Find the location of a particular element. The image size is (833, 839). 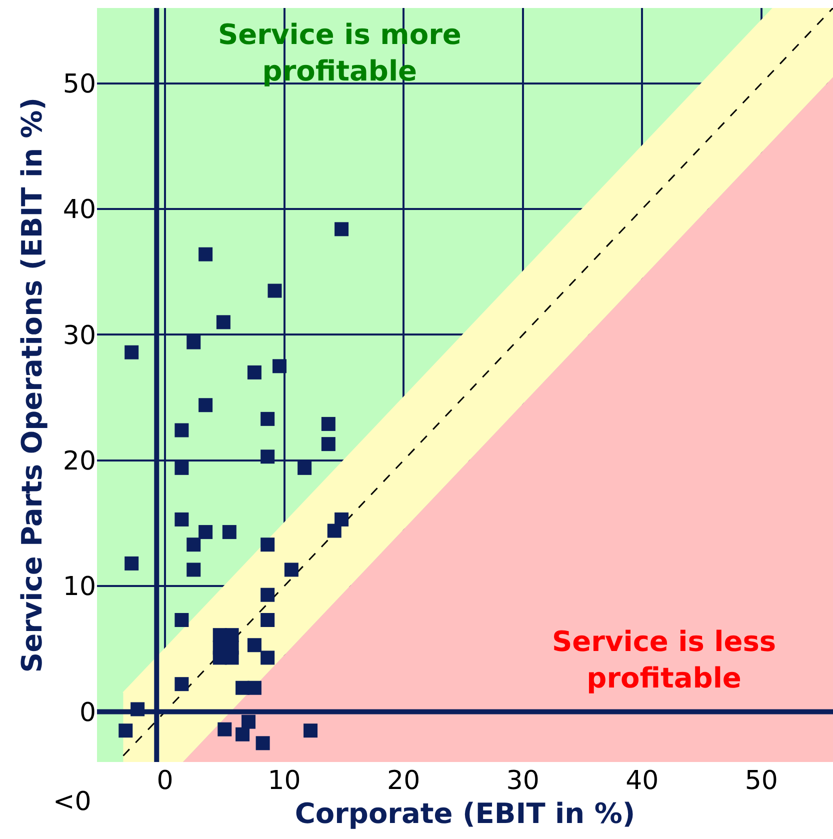

y-tick-label: 20 is located at coordinates (79, 461).